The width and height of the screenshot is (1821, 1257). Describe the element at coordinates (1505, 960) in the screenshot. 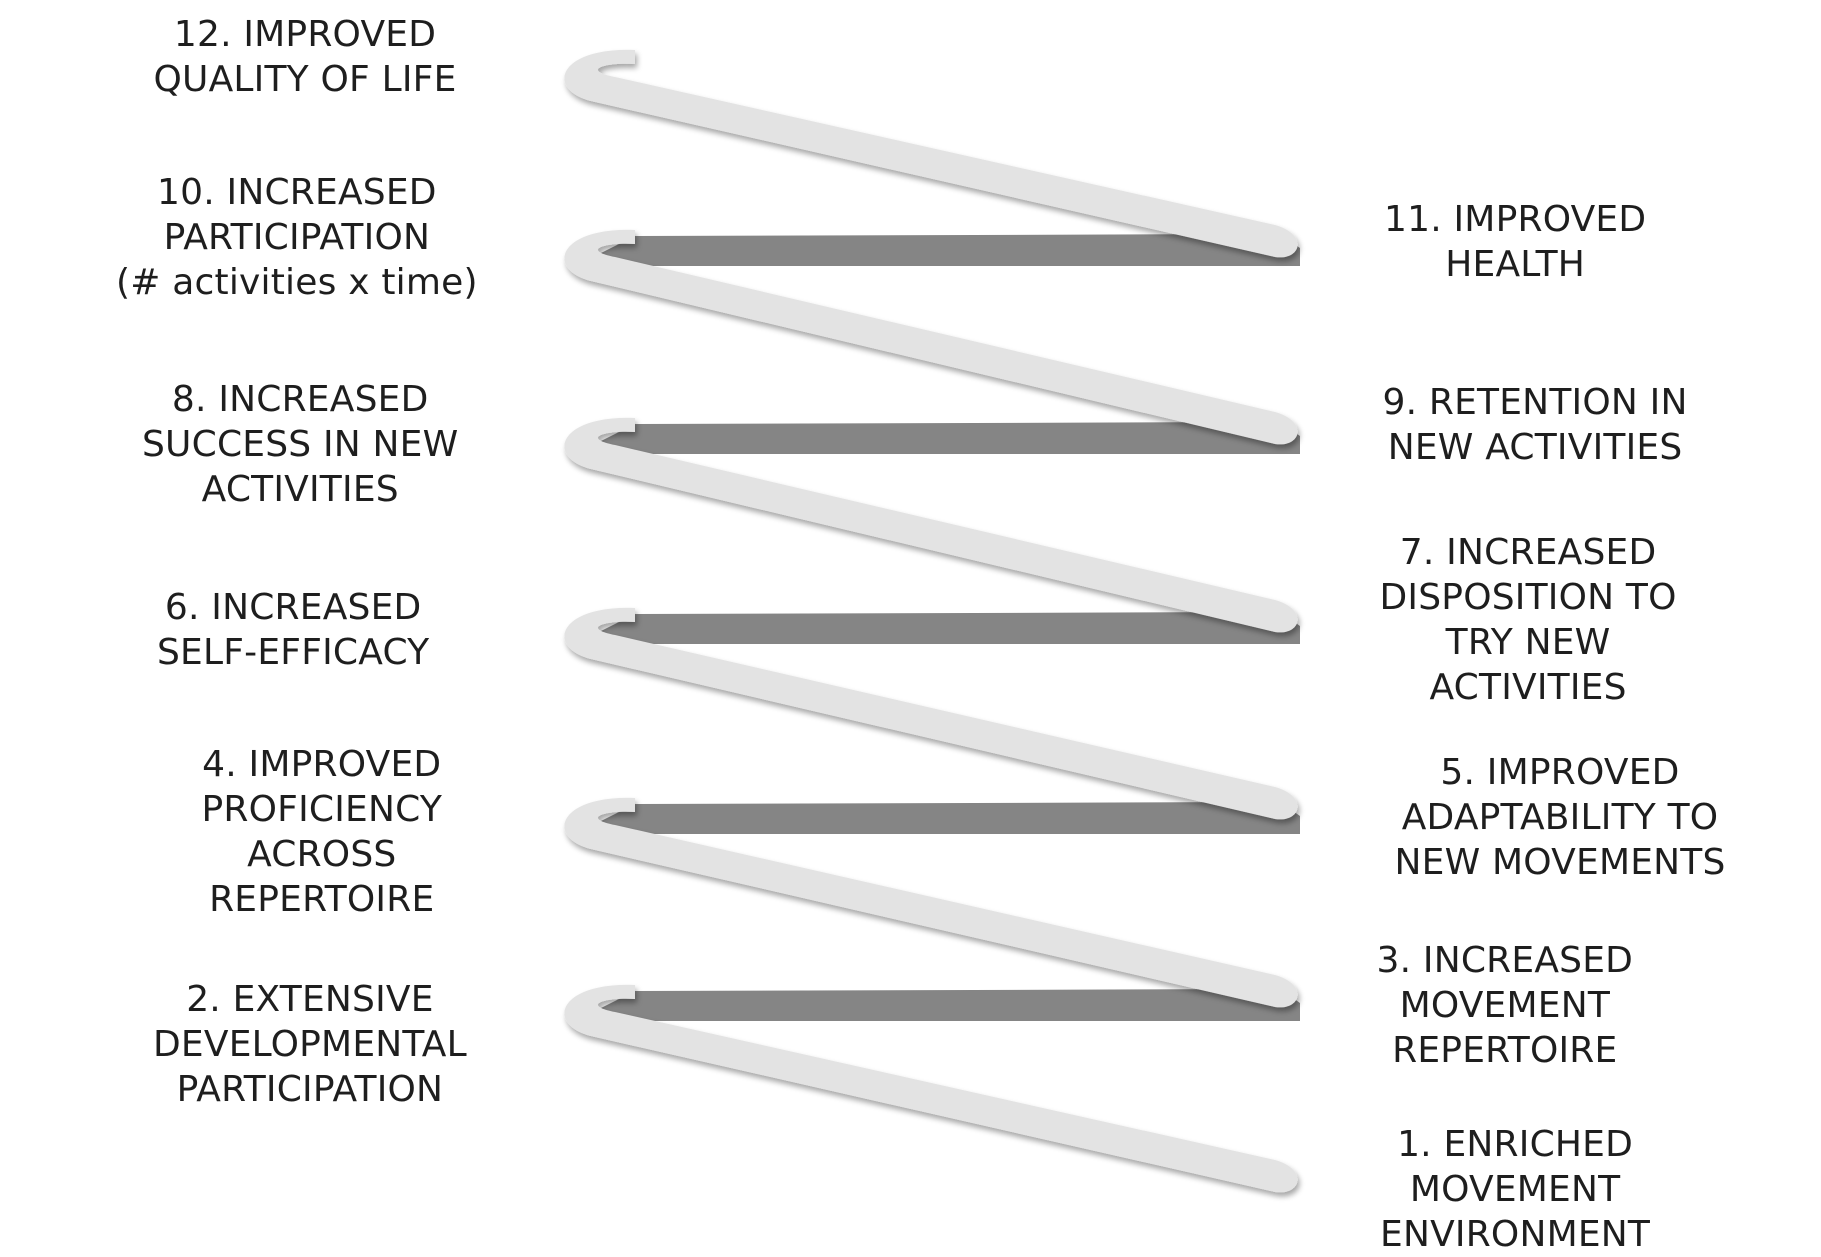

I see `label-line: 3. INCREASED` at that location.